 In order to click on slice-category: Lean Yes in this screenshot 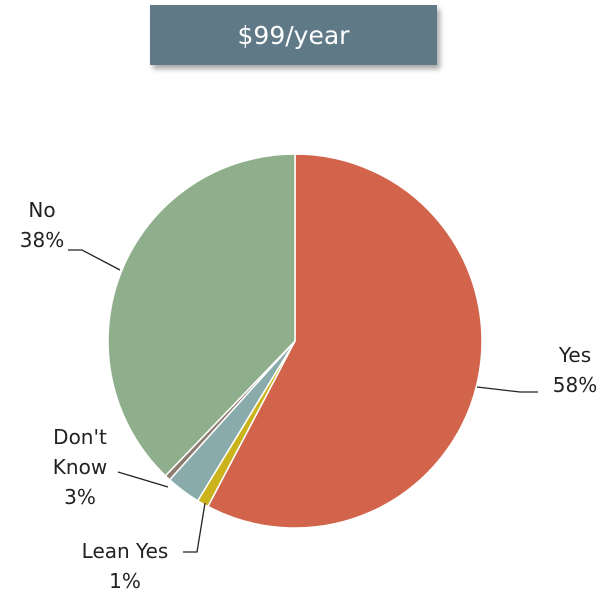, I will do `click(125, 551)`.